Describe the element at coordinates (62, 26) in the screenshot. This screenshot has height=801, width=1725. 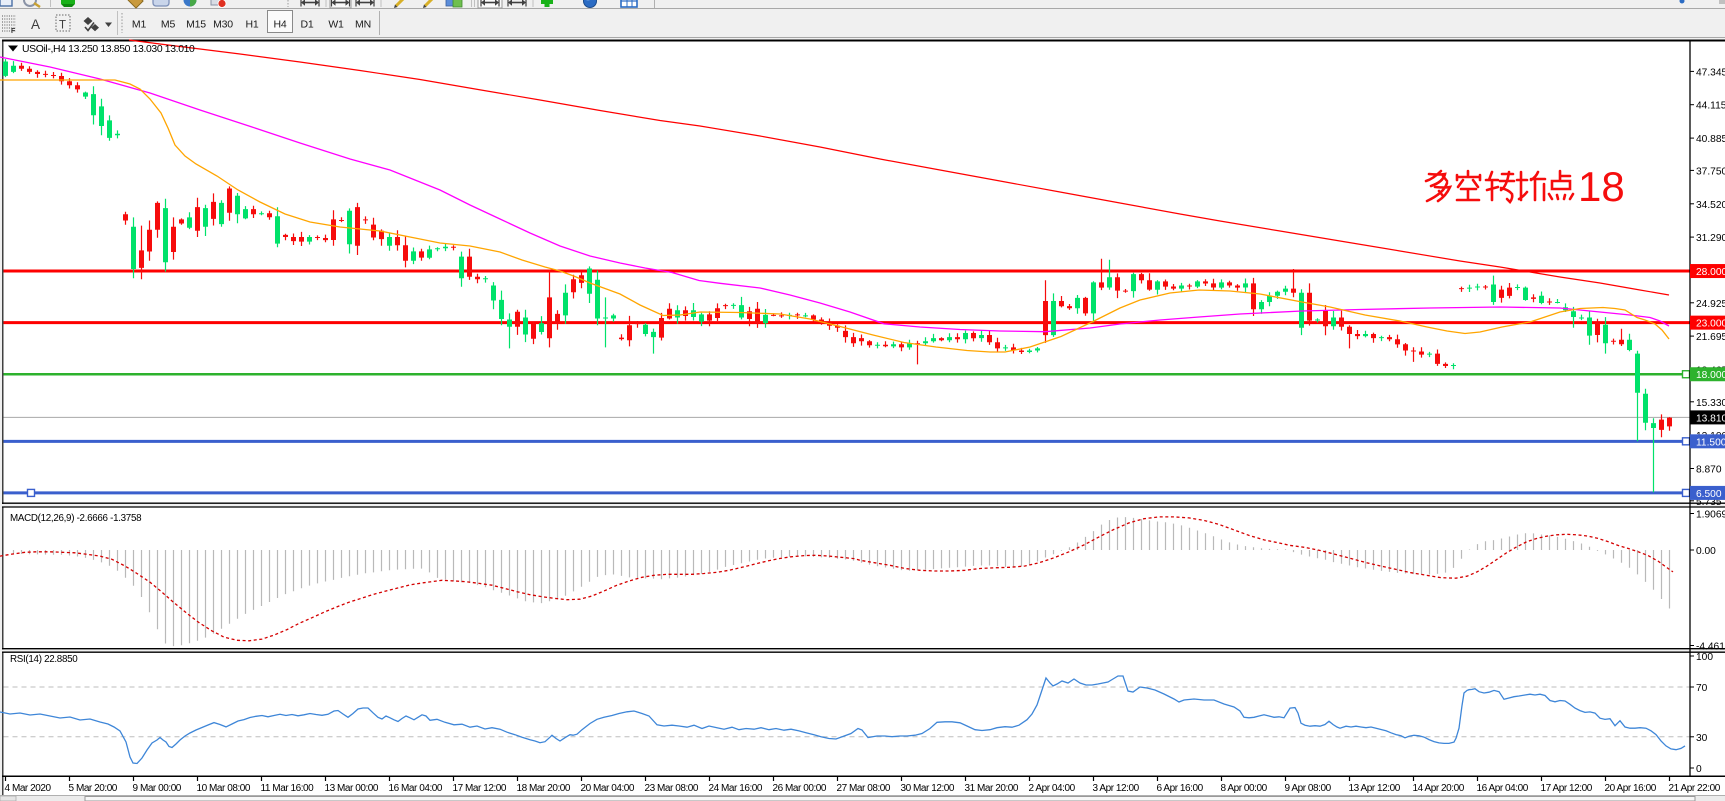
I see `svg-text: T` at that location.